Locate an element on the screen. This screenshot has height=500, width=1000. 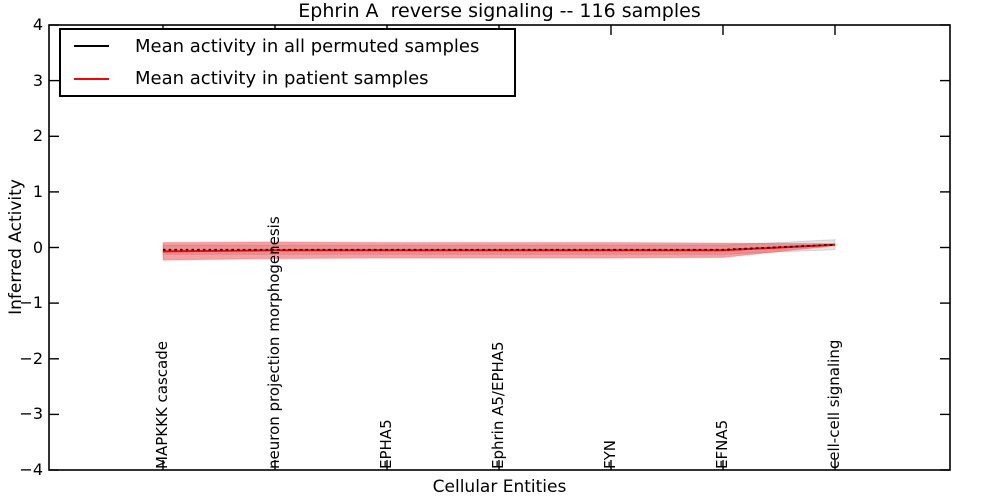
y-tick-label: −2 is located at coordinates (31, 358).